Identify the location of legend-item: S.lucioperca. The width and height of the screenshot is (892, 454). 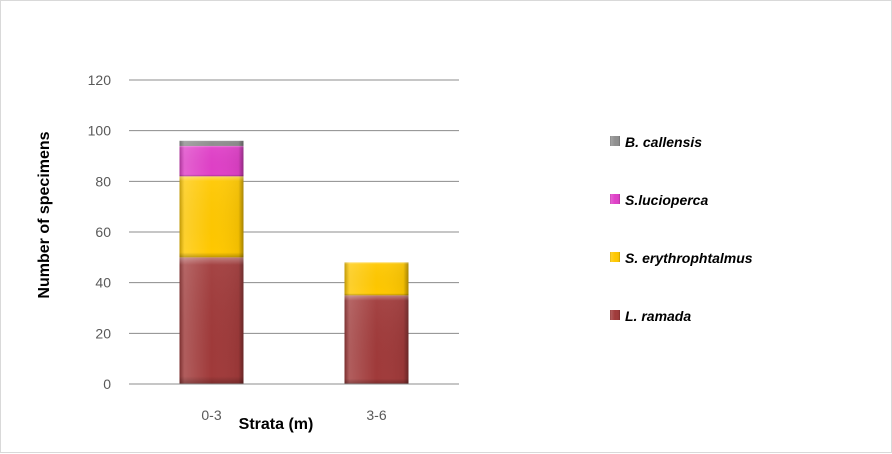
(659, 200).